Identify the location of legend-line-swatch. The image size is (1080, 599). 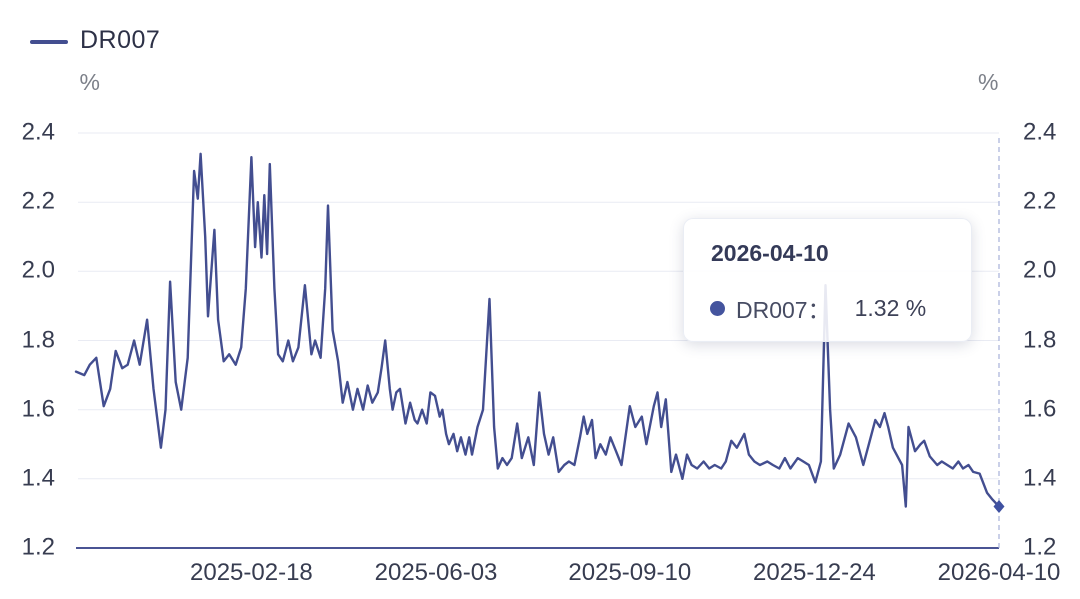
(49, 42).